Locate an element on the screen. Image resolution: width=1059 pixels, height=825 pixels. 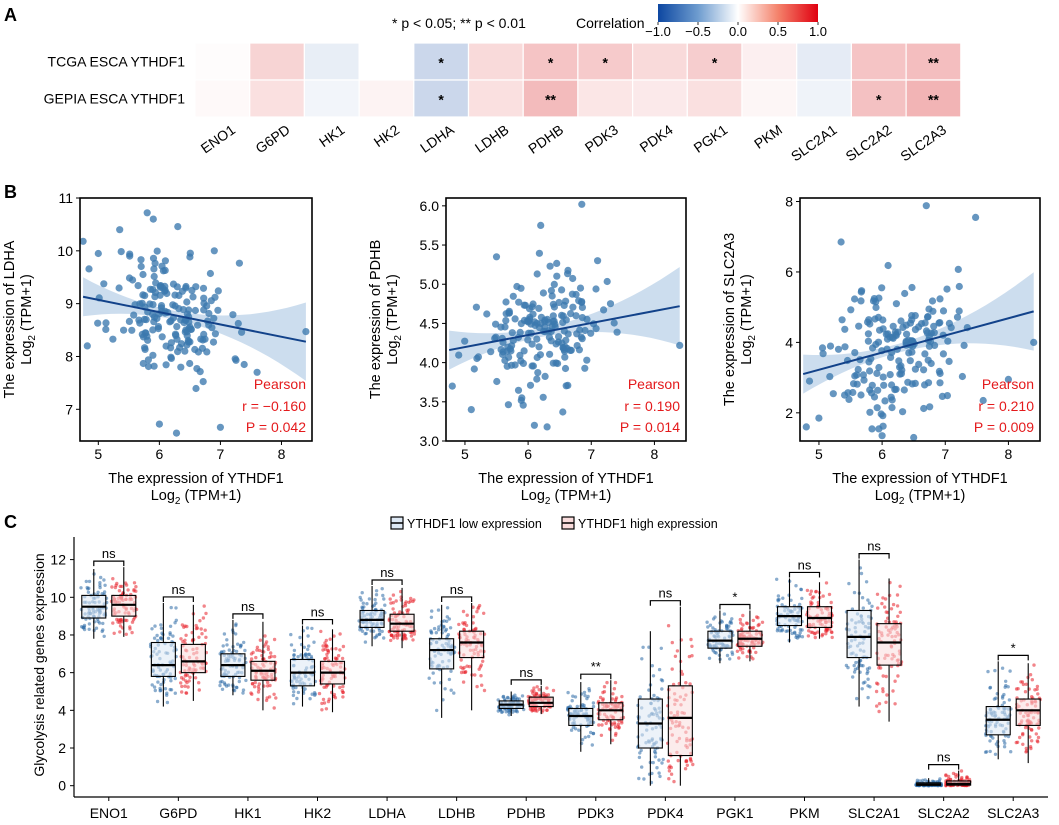
x-tick-label: 6 is located at coordinates (159, 454).